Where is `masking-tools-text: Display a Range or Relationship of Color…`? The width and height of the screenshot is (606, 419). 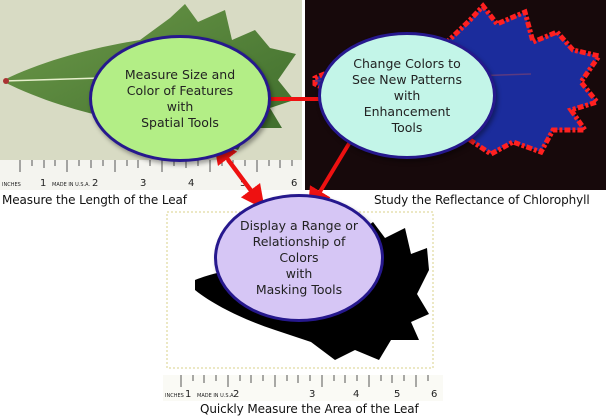 masking-tools-text: Display a Range or Relationship of Color… is located at coordinates (299, 257).